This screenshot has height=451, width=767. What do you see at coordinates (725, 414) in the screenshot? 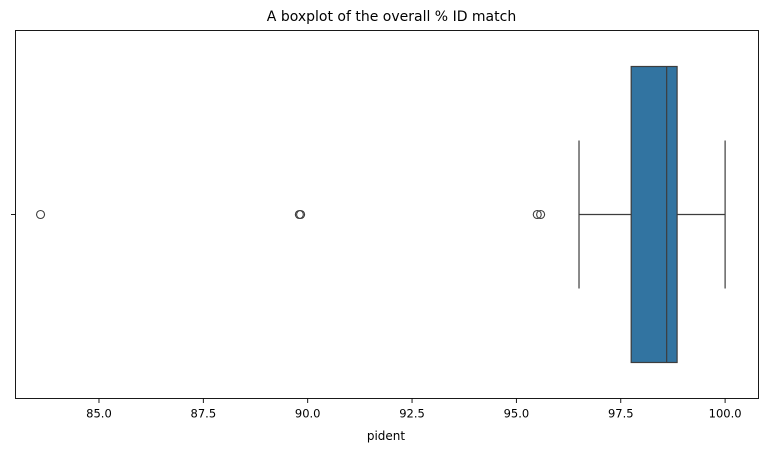
I see `x-tick-label: 100.0` at bounding box center [725, 414].